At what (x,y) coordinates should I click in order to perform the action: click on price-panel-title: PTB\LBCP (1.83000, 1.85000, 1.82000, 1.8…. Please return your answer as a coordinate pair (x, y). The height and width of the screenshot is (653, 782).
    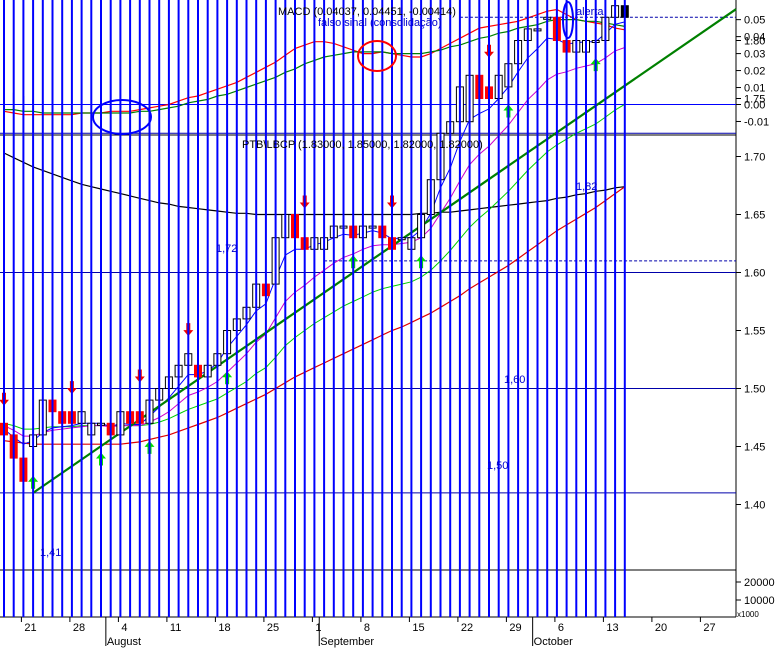
    Looking at the image, I should click on (362, 145).